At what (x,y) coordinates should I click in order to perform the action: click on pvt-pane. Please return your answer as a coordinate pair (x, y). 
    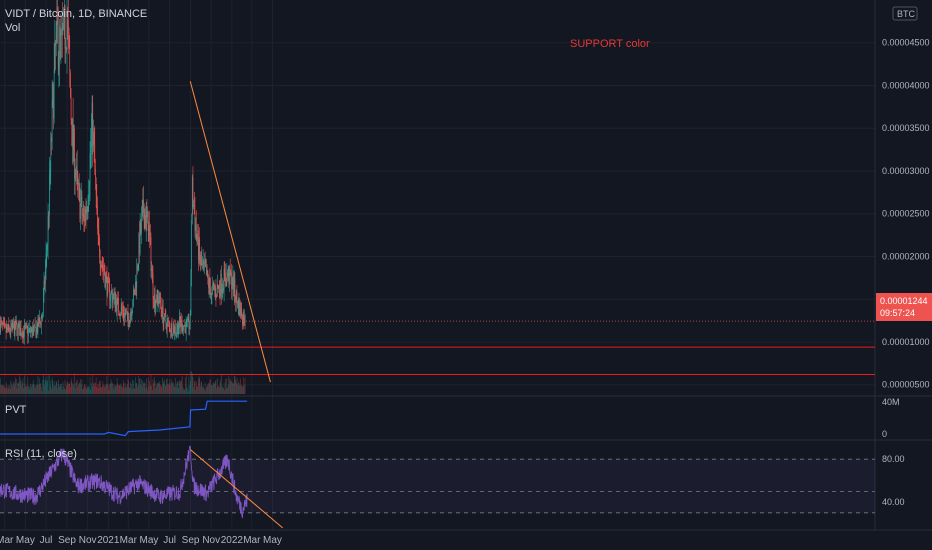
    Looking at the image, I should click on (124, 418).